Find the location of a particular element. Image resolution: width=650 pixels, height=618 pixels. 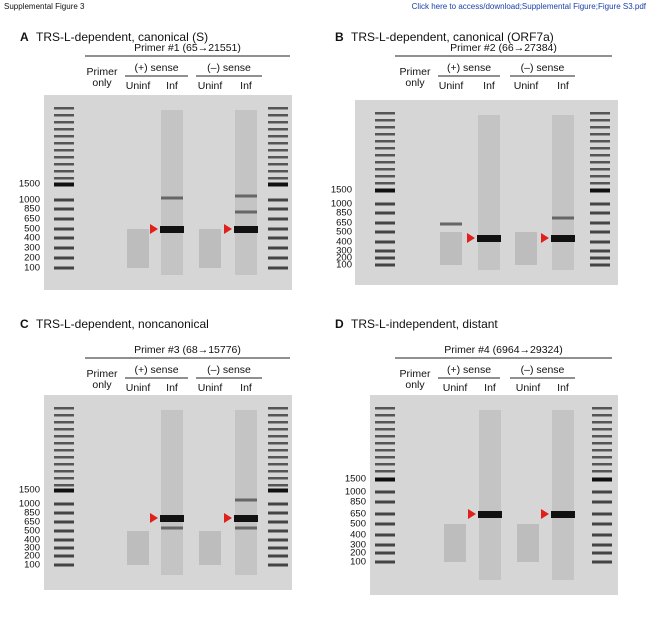

primer-only-label: only is located at coordinates (415, 83).